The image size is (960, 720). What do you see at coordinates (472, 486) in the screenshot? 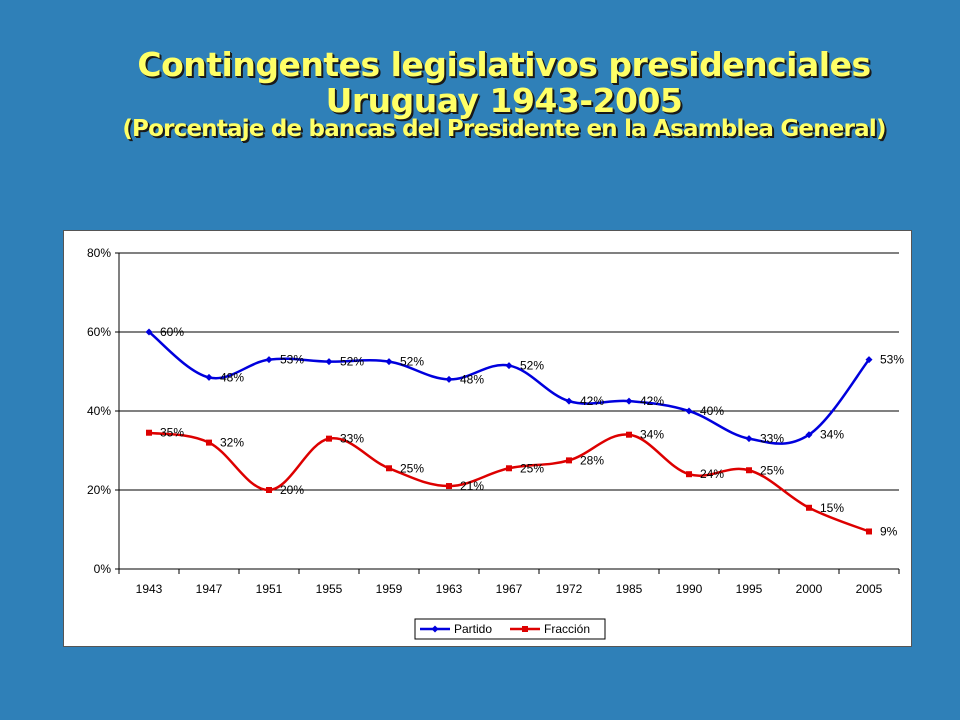
I see `data-label-fraccin: 21%` at bounding box center [472, 486].